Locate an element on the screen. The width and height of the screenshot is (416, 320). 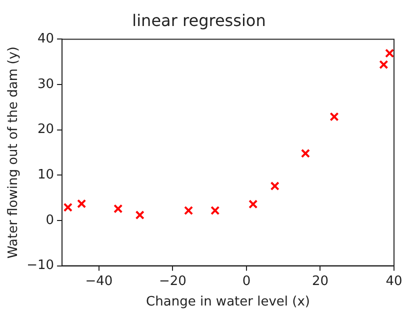
y-tick-label: 10 is located at coordinates (45, 175).